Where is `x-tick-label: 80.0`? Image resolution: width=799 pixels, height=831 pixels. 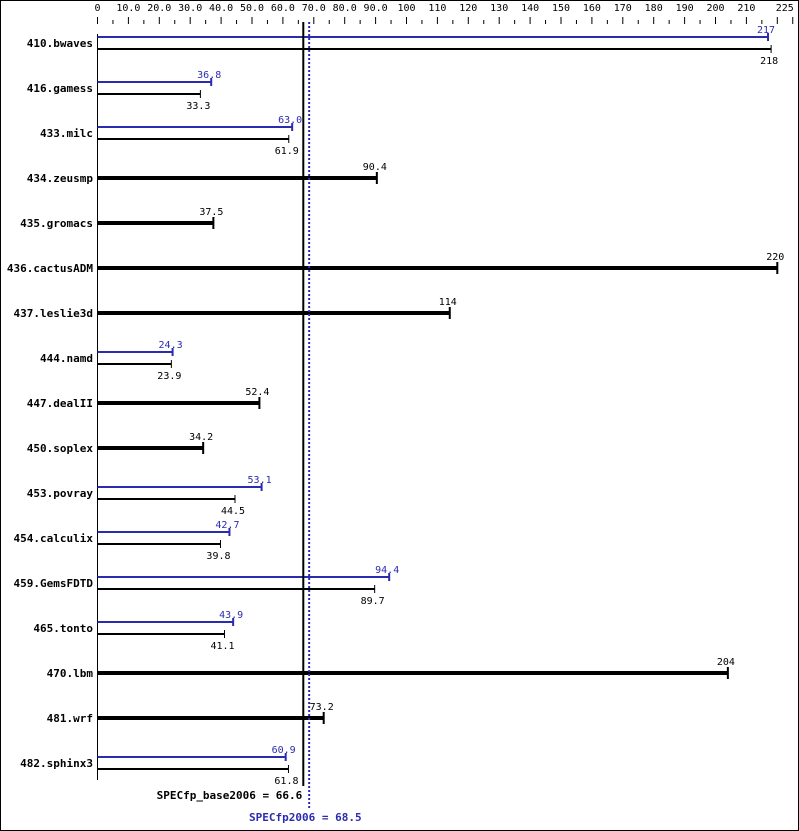 x-tick-label: 80.0 is located at coordinates (345, 8).